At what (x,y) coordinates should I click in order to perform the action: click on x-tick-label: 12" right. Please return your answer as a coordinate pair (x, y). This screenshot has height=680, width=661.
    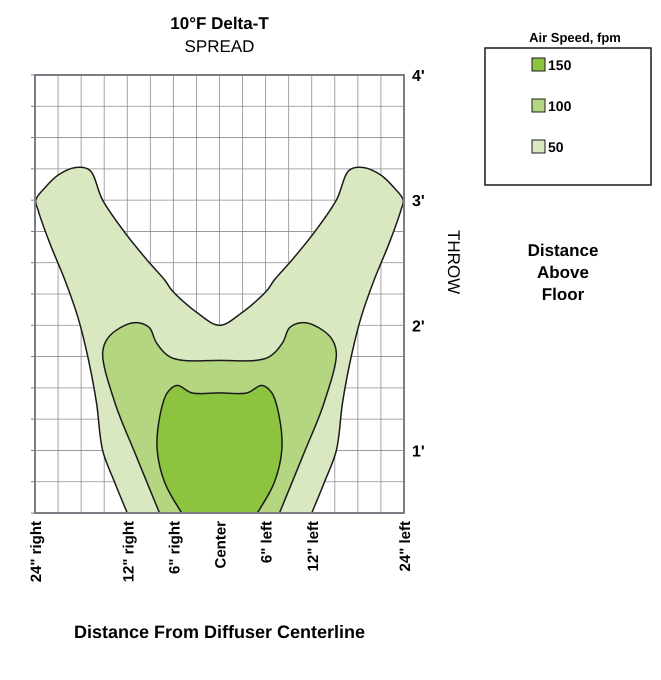
    Looking at the image, I should click on (129, 551).